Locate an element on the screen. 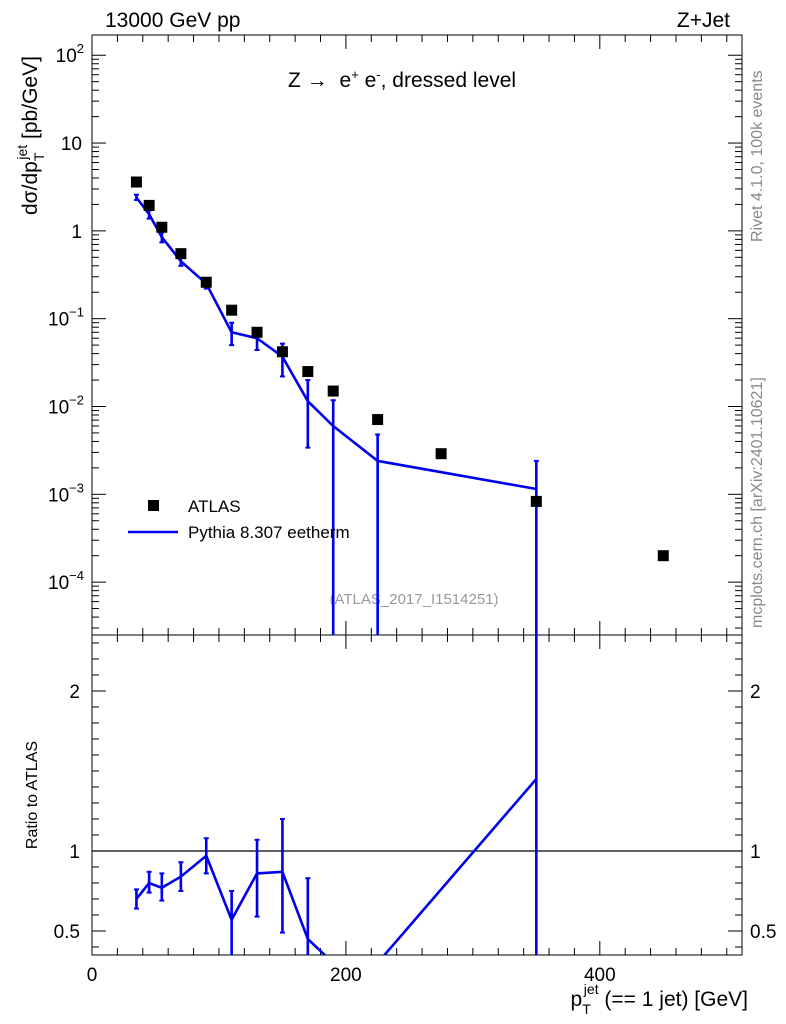 The width and height of the screenshot is (786, 1024). ratio-y-tick-label-left: 0.5 is located at coordinates (67, 932).